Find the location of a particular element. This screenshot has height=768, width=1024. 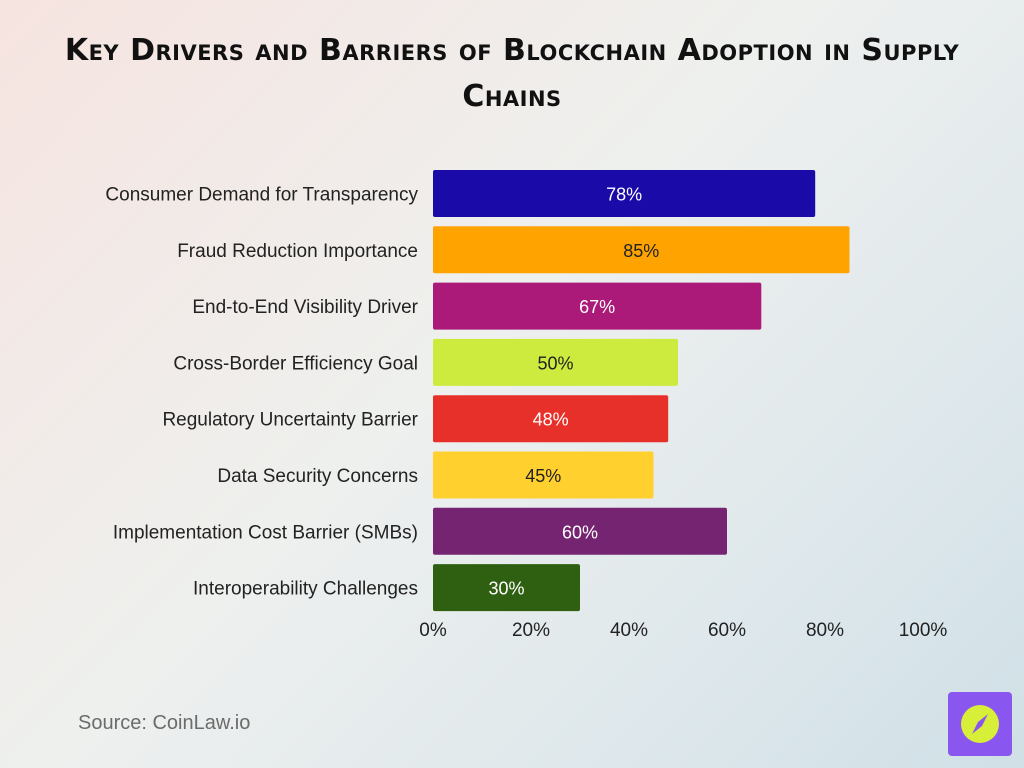

x-tick-label: 20% is located at coordinates (531, 630).